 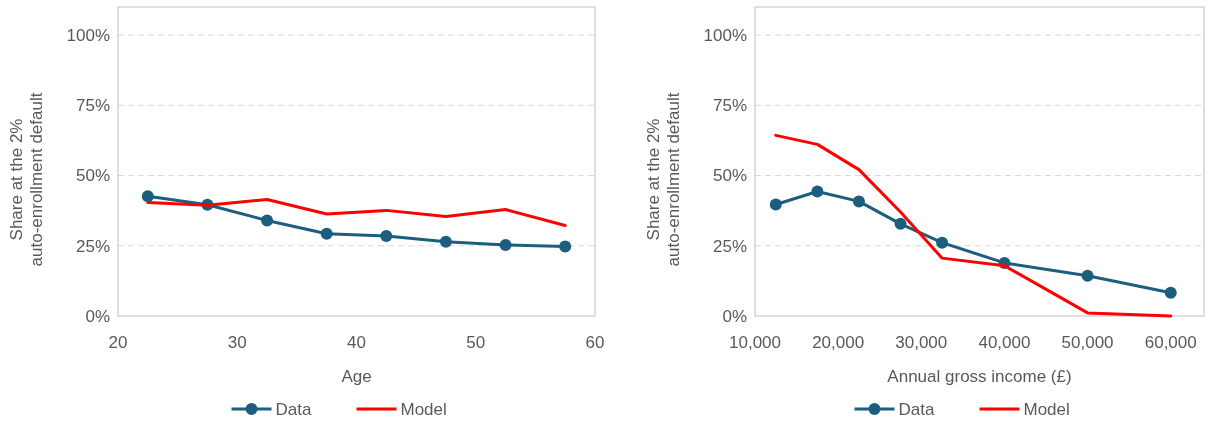 I want to click on x-tick-label: 60,000, so click(x=1170, y=342).